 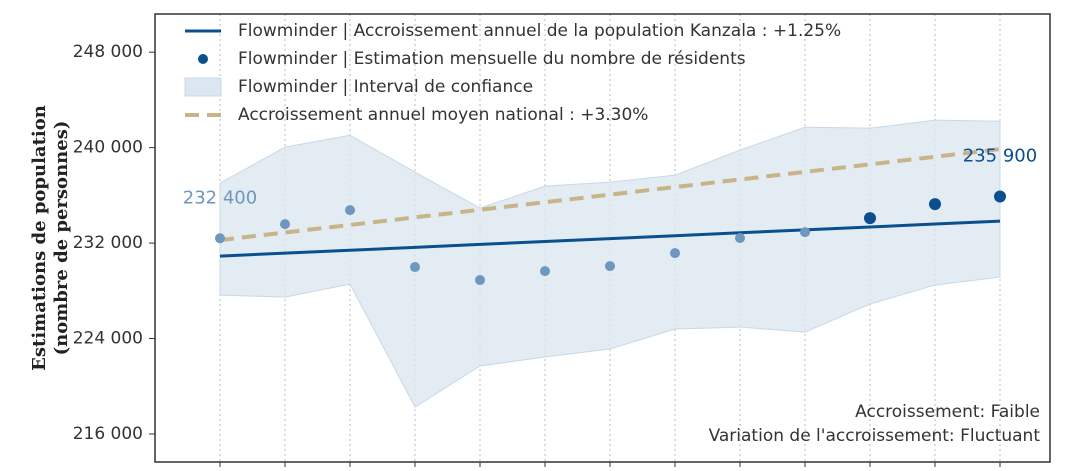 What do you see at coordinates (385, 87) in the screenshot?
I see `legend-label: Flowminder | Interval de confiance` at bounding box center [385, 87].